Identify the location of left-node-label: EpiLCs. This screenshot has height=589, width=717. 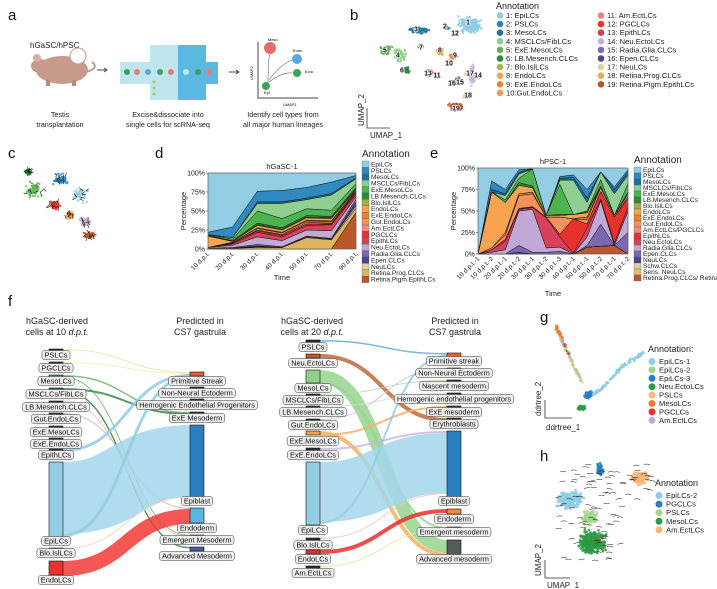
(56, 541).